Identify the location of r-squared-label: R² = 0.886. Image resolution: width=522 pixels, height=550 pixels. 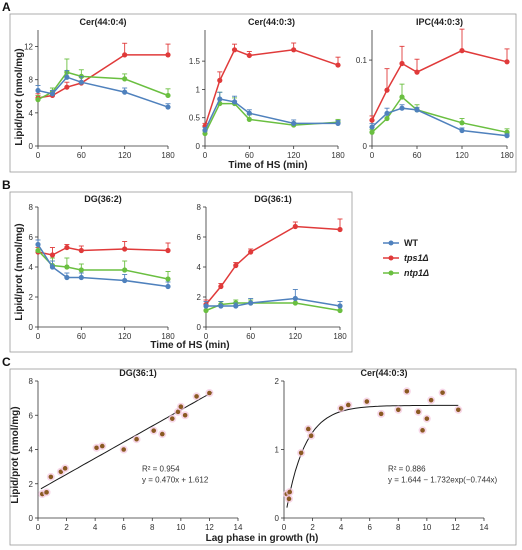
(407, 468).